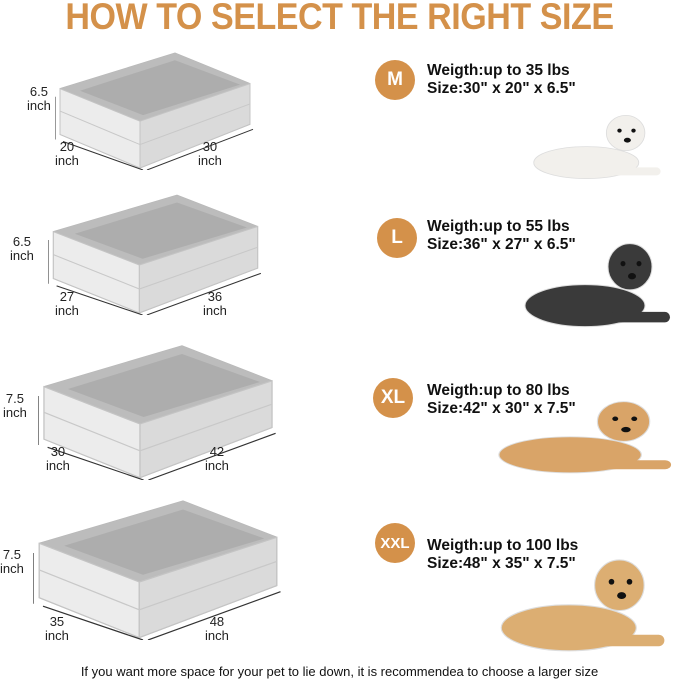 The width and height of the screenshot is (679, 682). What do you see at coordinates (498, 226) in the screenshot?
I see `weight-text: Weigth:up to 55 lbs` at bounding box center [498, 226].